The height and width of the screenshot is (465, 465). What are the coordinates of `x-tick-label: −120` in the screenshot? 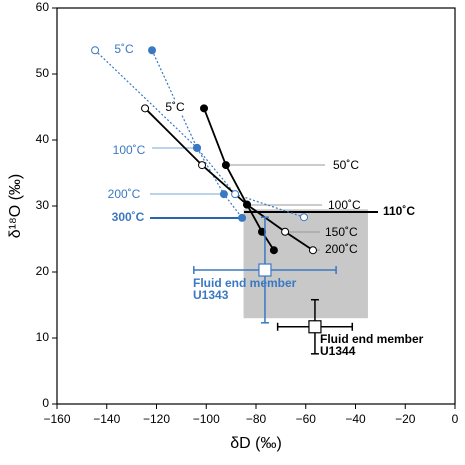 It's located at (156, 419).